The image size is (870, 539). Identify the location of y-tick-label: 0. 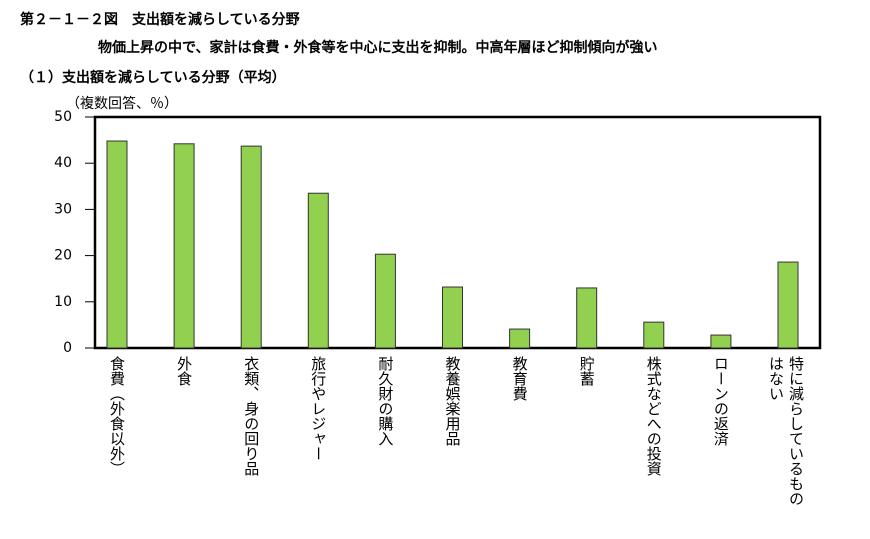
(67, 348).